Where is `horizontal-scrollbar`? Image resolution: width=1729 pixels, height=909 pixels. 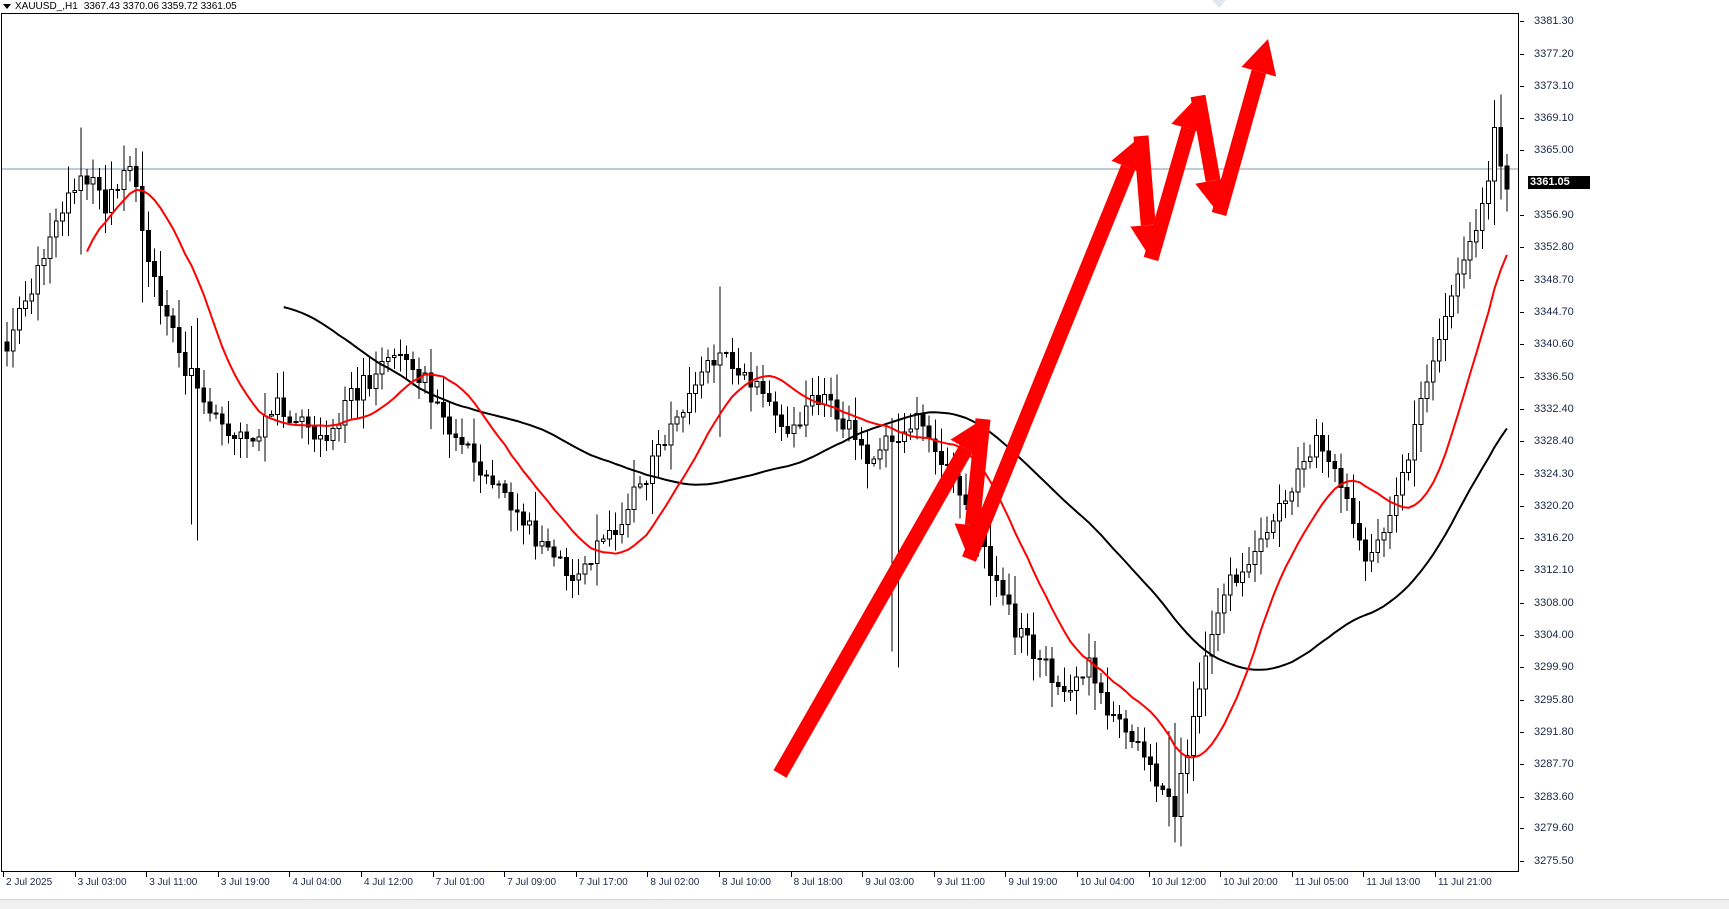 horizontal-scrollbar is located at coordinates (864, 904).